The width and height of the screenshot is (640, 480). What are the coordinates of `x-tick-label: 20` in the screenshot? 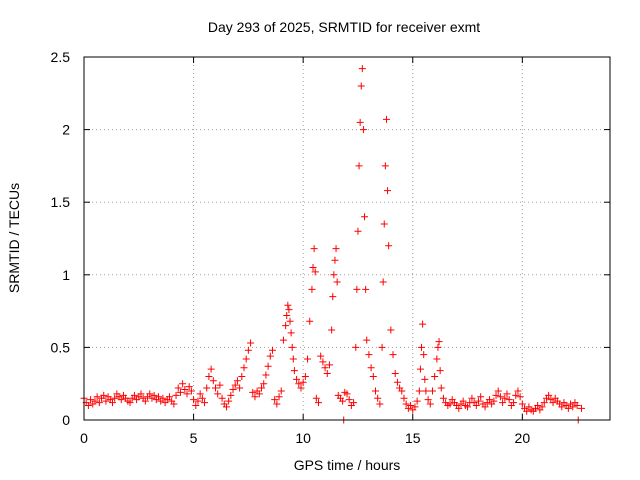 It's located at (523, 438).